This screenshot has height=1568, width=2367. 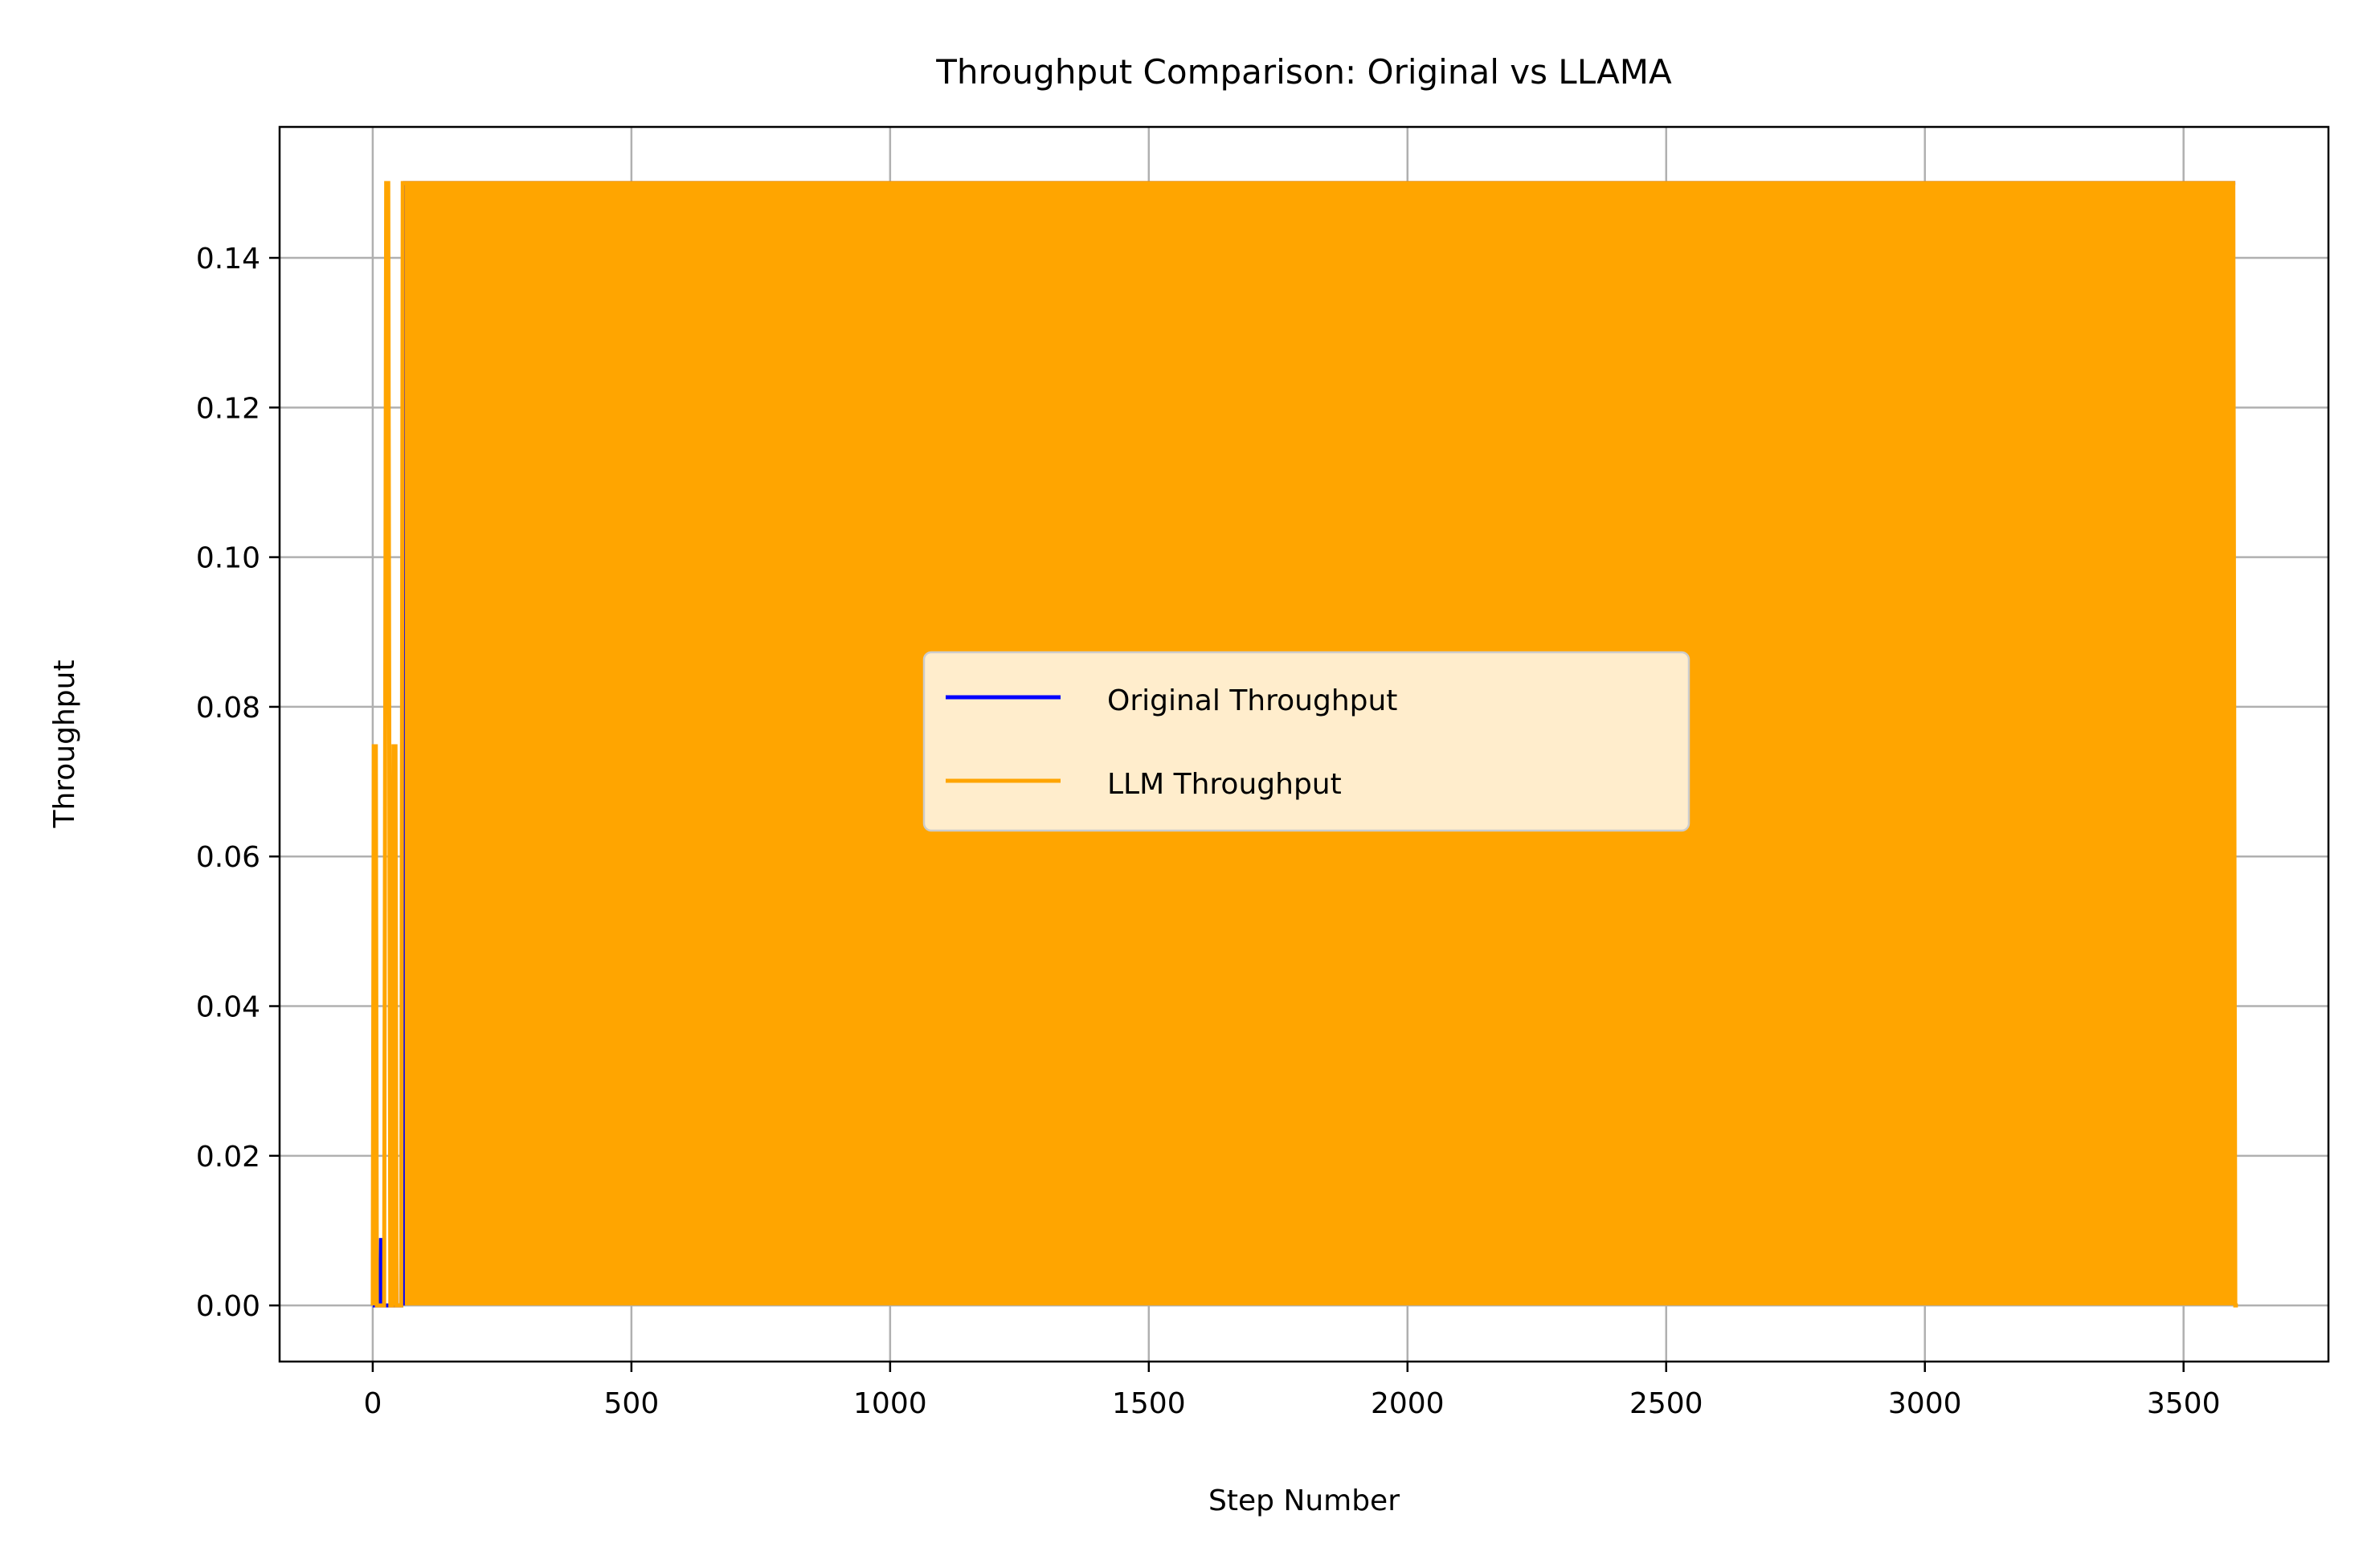 I want to click on y-tick-label: 0.00, so click(x=228, y=1306).